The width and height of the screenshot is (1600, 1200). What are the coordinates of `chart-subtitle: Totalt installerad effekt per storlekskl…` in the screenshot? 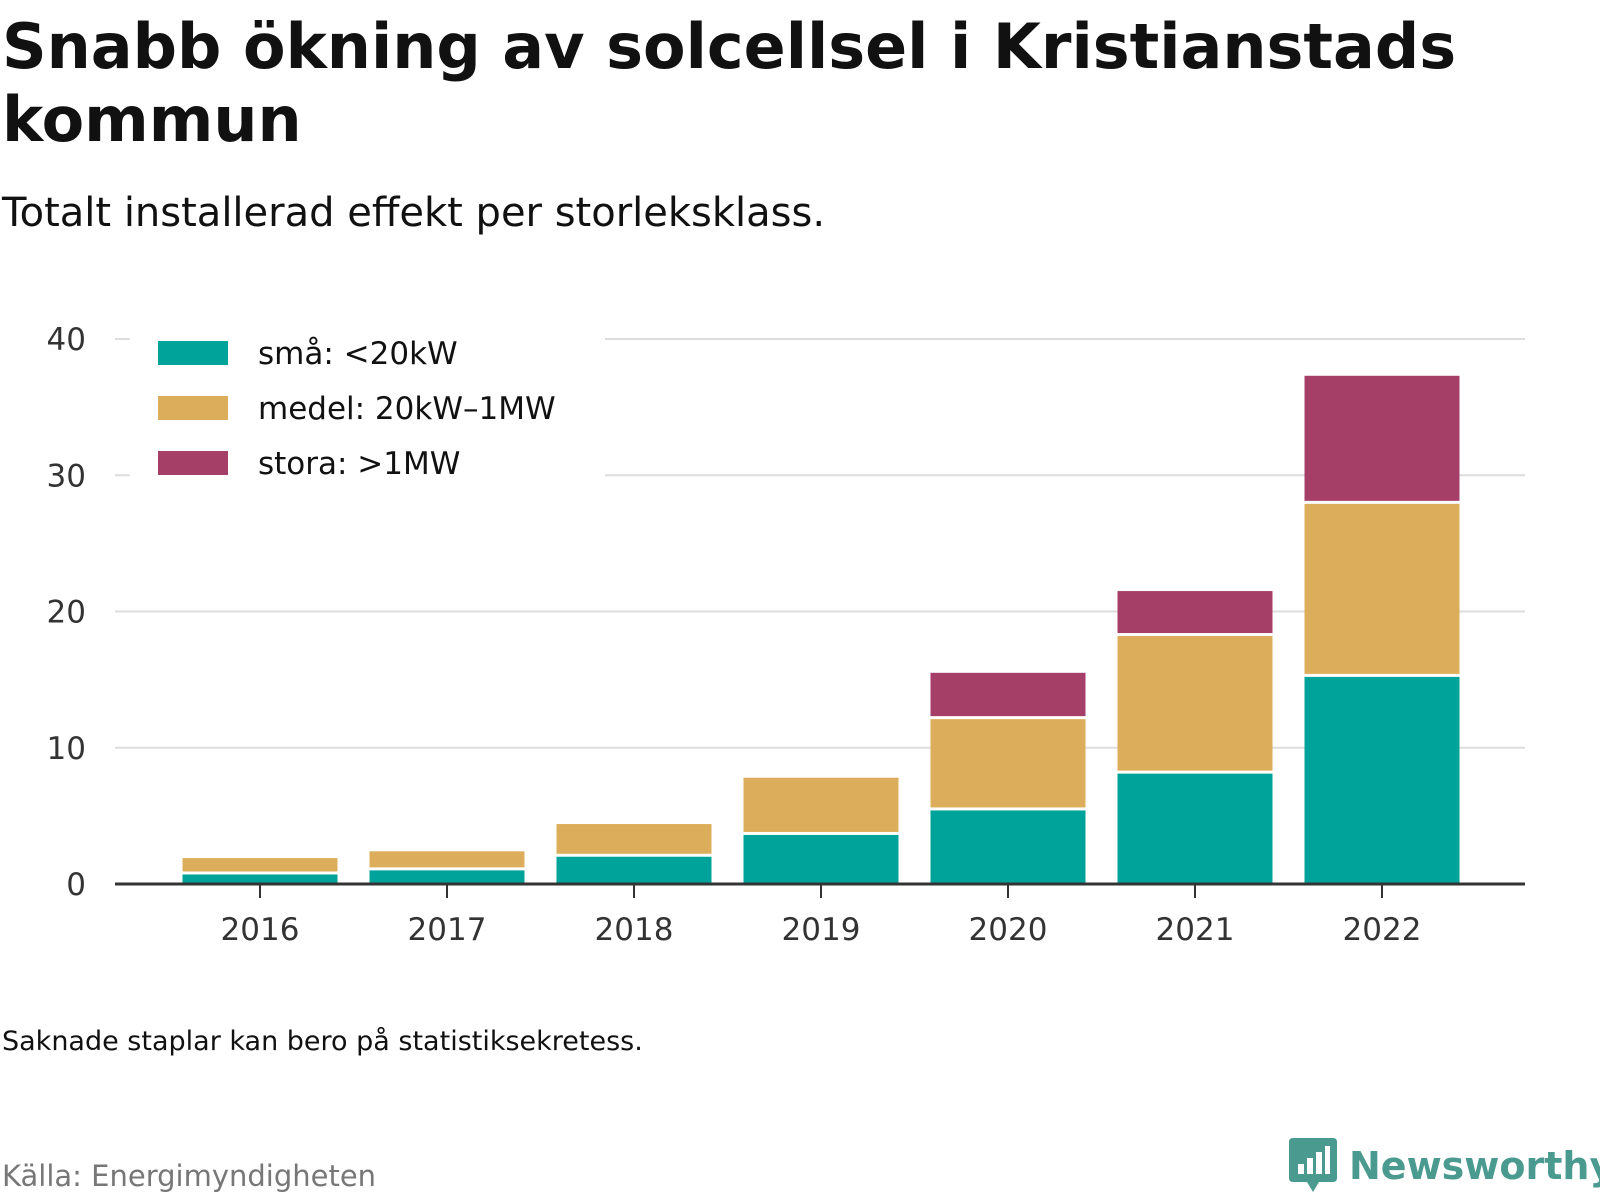 It's located at (414, 213).